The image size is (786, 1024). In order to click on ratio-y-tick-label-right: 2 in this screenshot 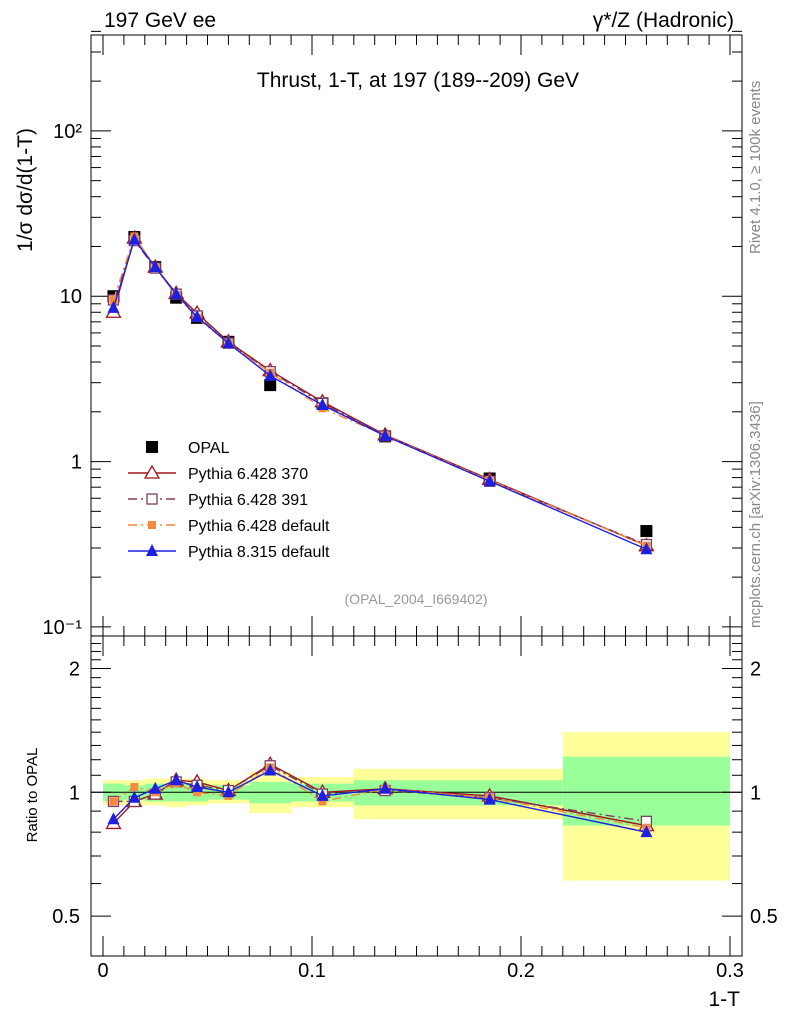, I will do `click(755, 669)`.